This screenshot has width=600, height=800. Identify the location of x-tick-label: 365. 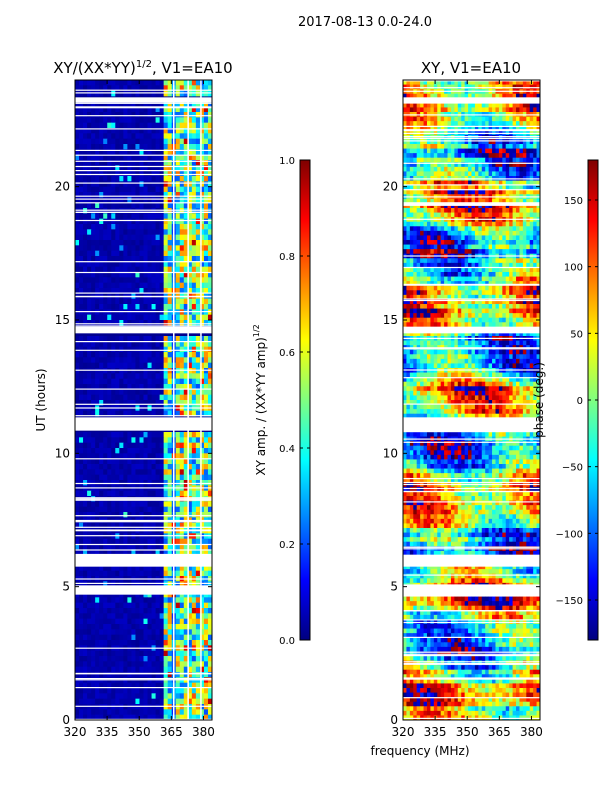
(171, 732).